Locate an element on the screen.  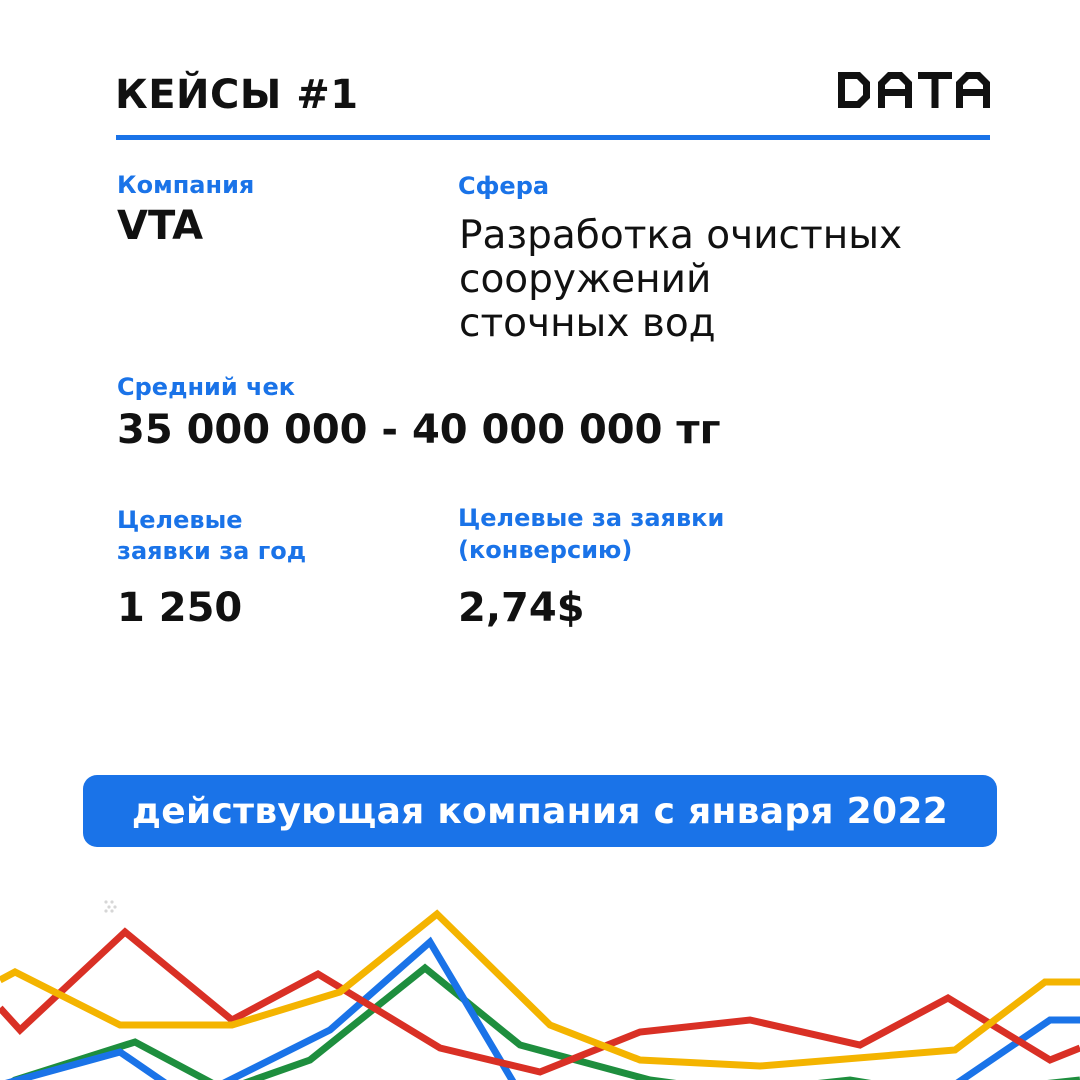
header-divider is located at coordinates (553, 137).